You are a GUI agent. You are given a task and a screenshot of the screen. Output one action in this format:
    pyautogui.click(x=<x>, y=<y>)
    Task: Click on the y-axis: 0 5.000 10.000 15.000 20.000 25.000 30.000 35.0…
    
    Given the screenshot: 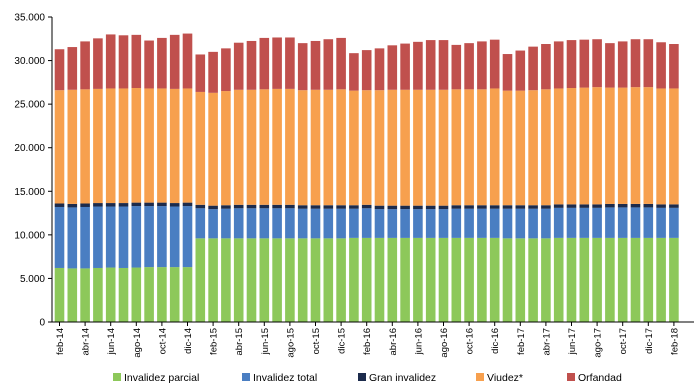 What is the action you would take?
    pyautogui.click(x=33, y=171)
    